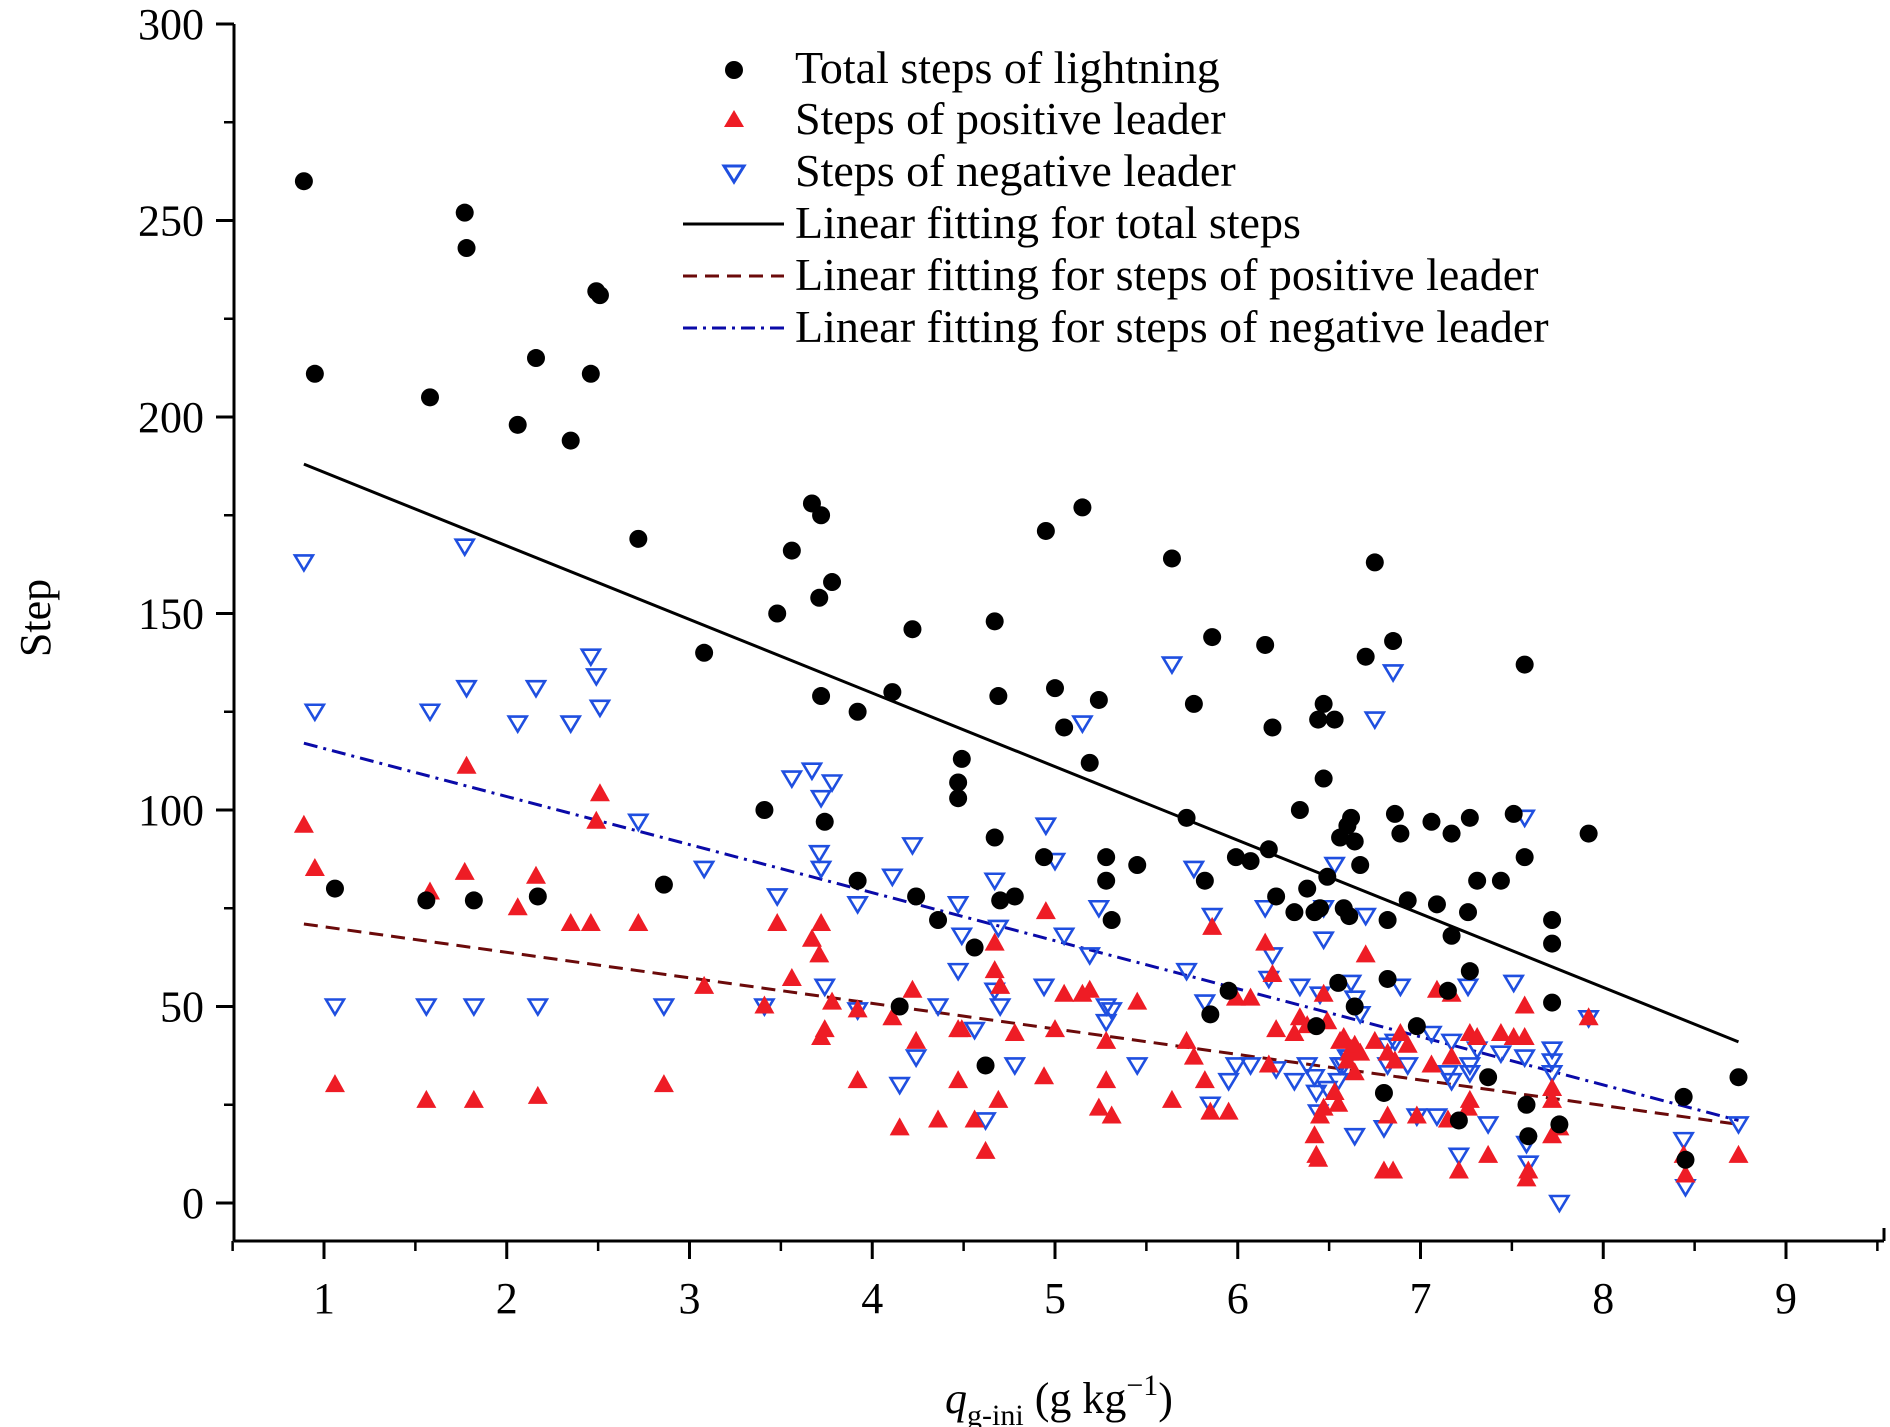 The image size is (1890, 1427). I want to click on legend-label-fit-total: Linear fitting for total steps, so click(1048, 222).